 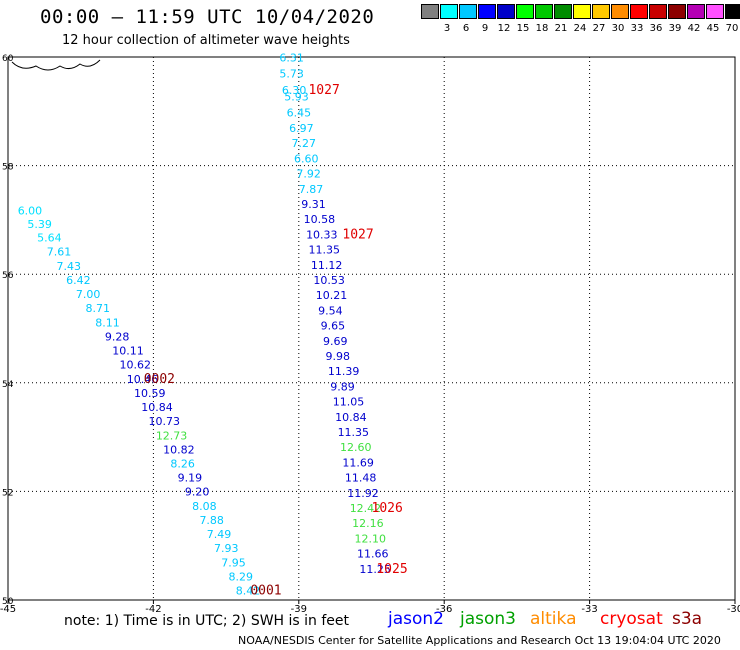 What do you see at coordinates (337, 356) in the screenshot?
I see `wave-height-value: 9.98` at bounding box center [337, 356].